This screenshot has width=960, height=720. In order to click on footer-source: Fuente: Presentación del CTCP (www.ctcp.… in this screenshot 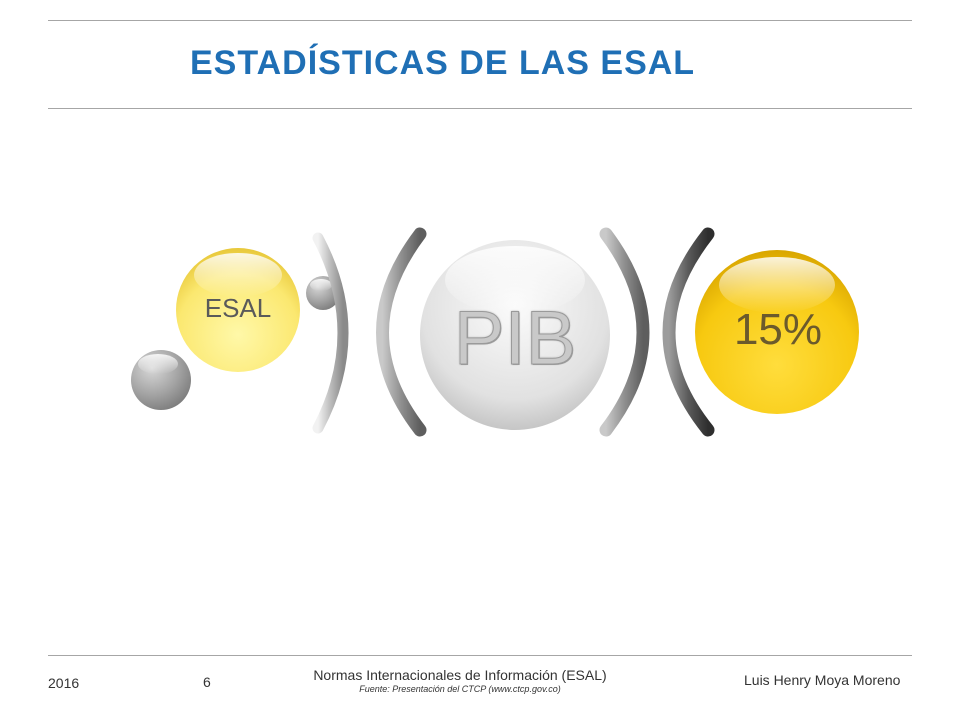, I will do `click(460, 689)`.